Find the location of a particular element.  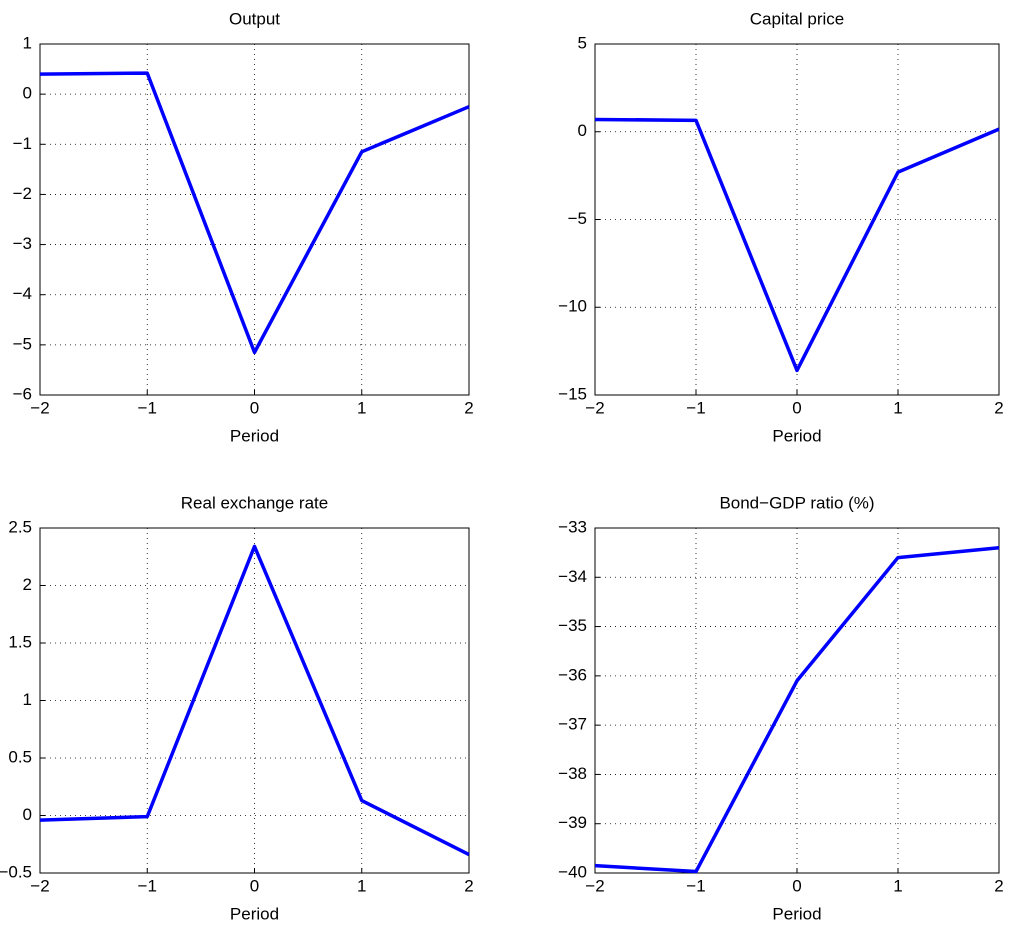

y-tick-label: −2 is located at coordinates (22, 193).